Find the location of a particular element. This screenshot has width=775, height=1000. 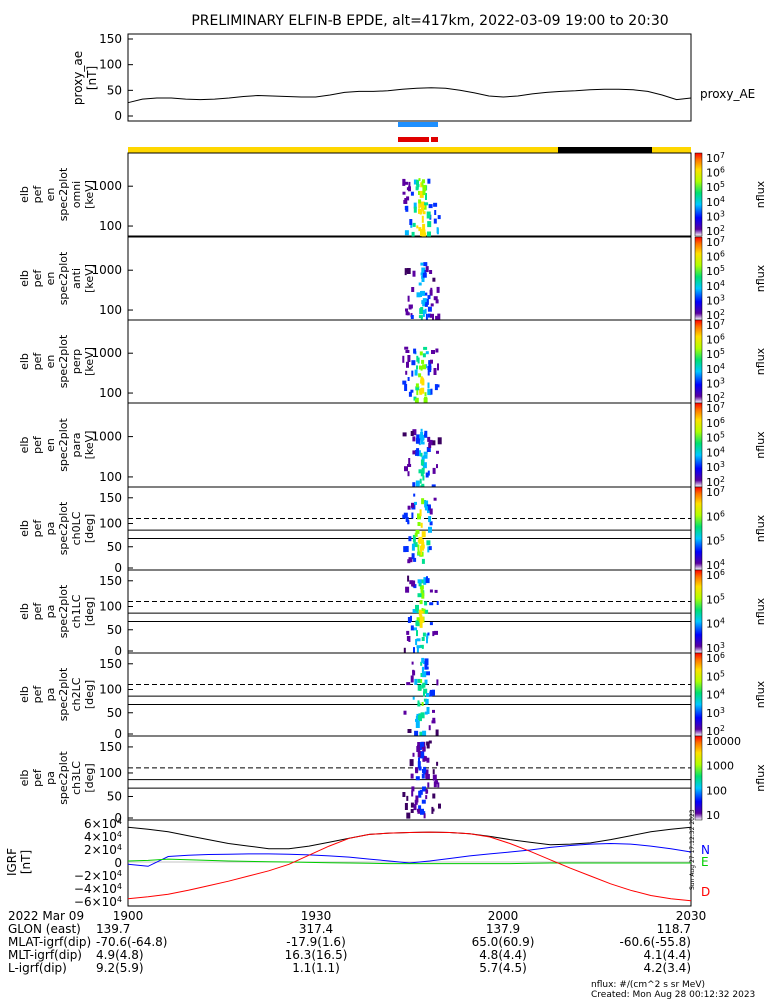

cbar-tick: 1000 is located at coordinates (720, 766).